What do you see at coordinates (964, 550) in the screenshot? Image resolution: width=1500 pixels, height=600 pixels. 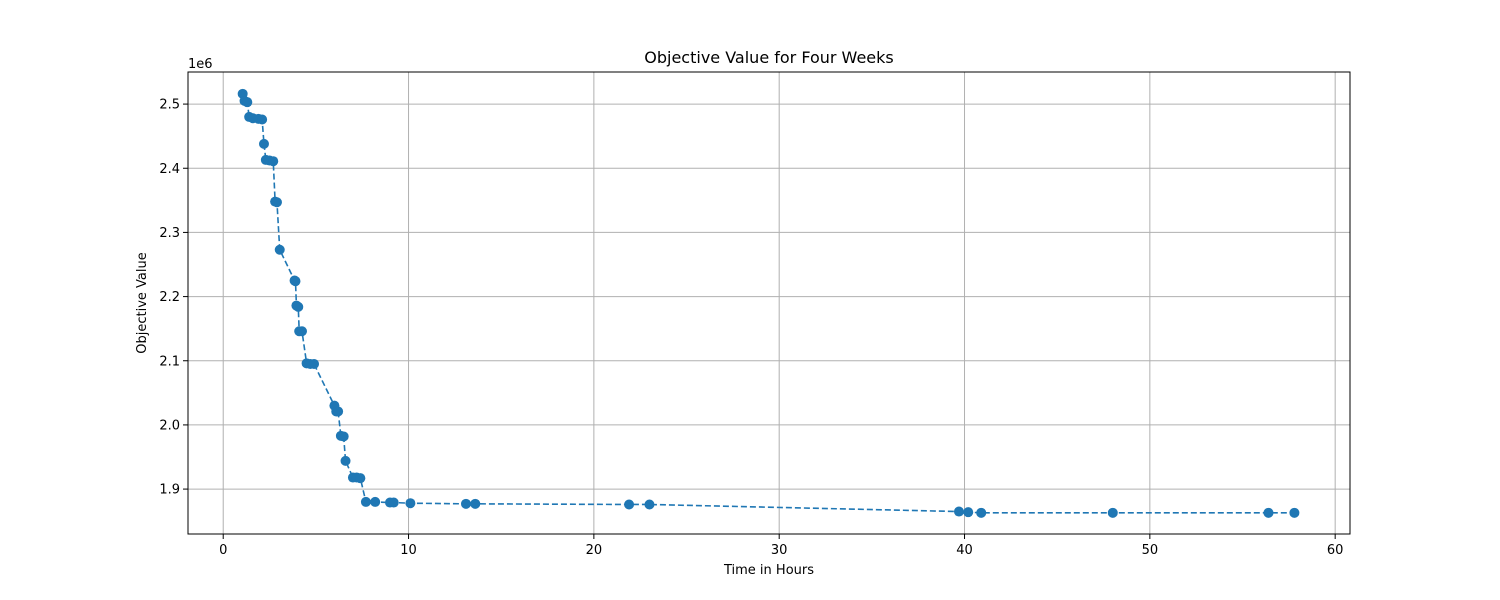 I see `x-tick-label: 40` at bounding box center [964, 550].